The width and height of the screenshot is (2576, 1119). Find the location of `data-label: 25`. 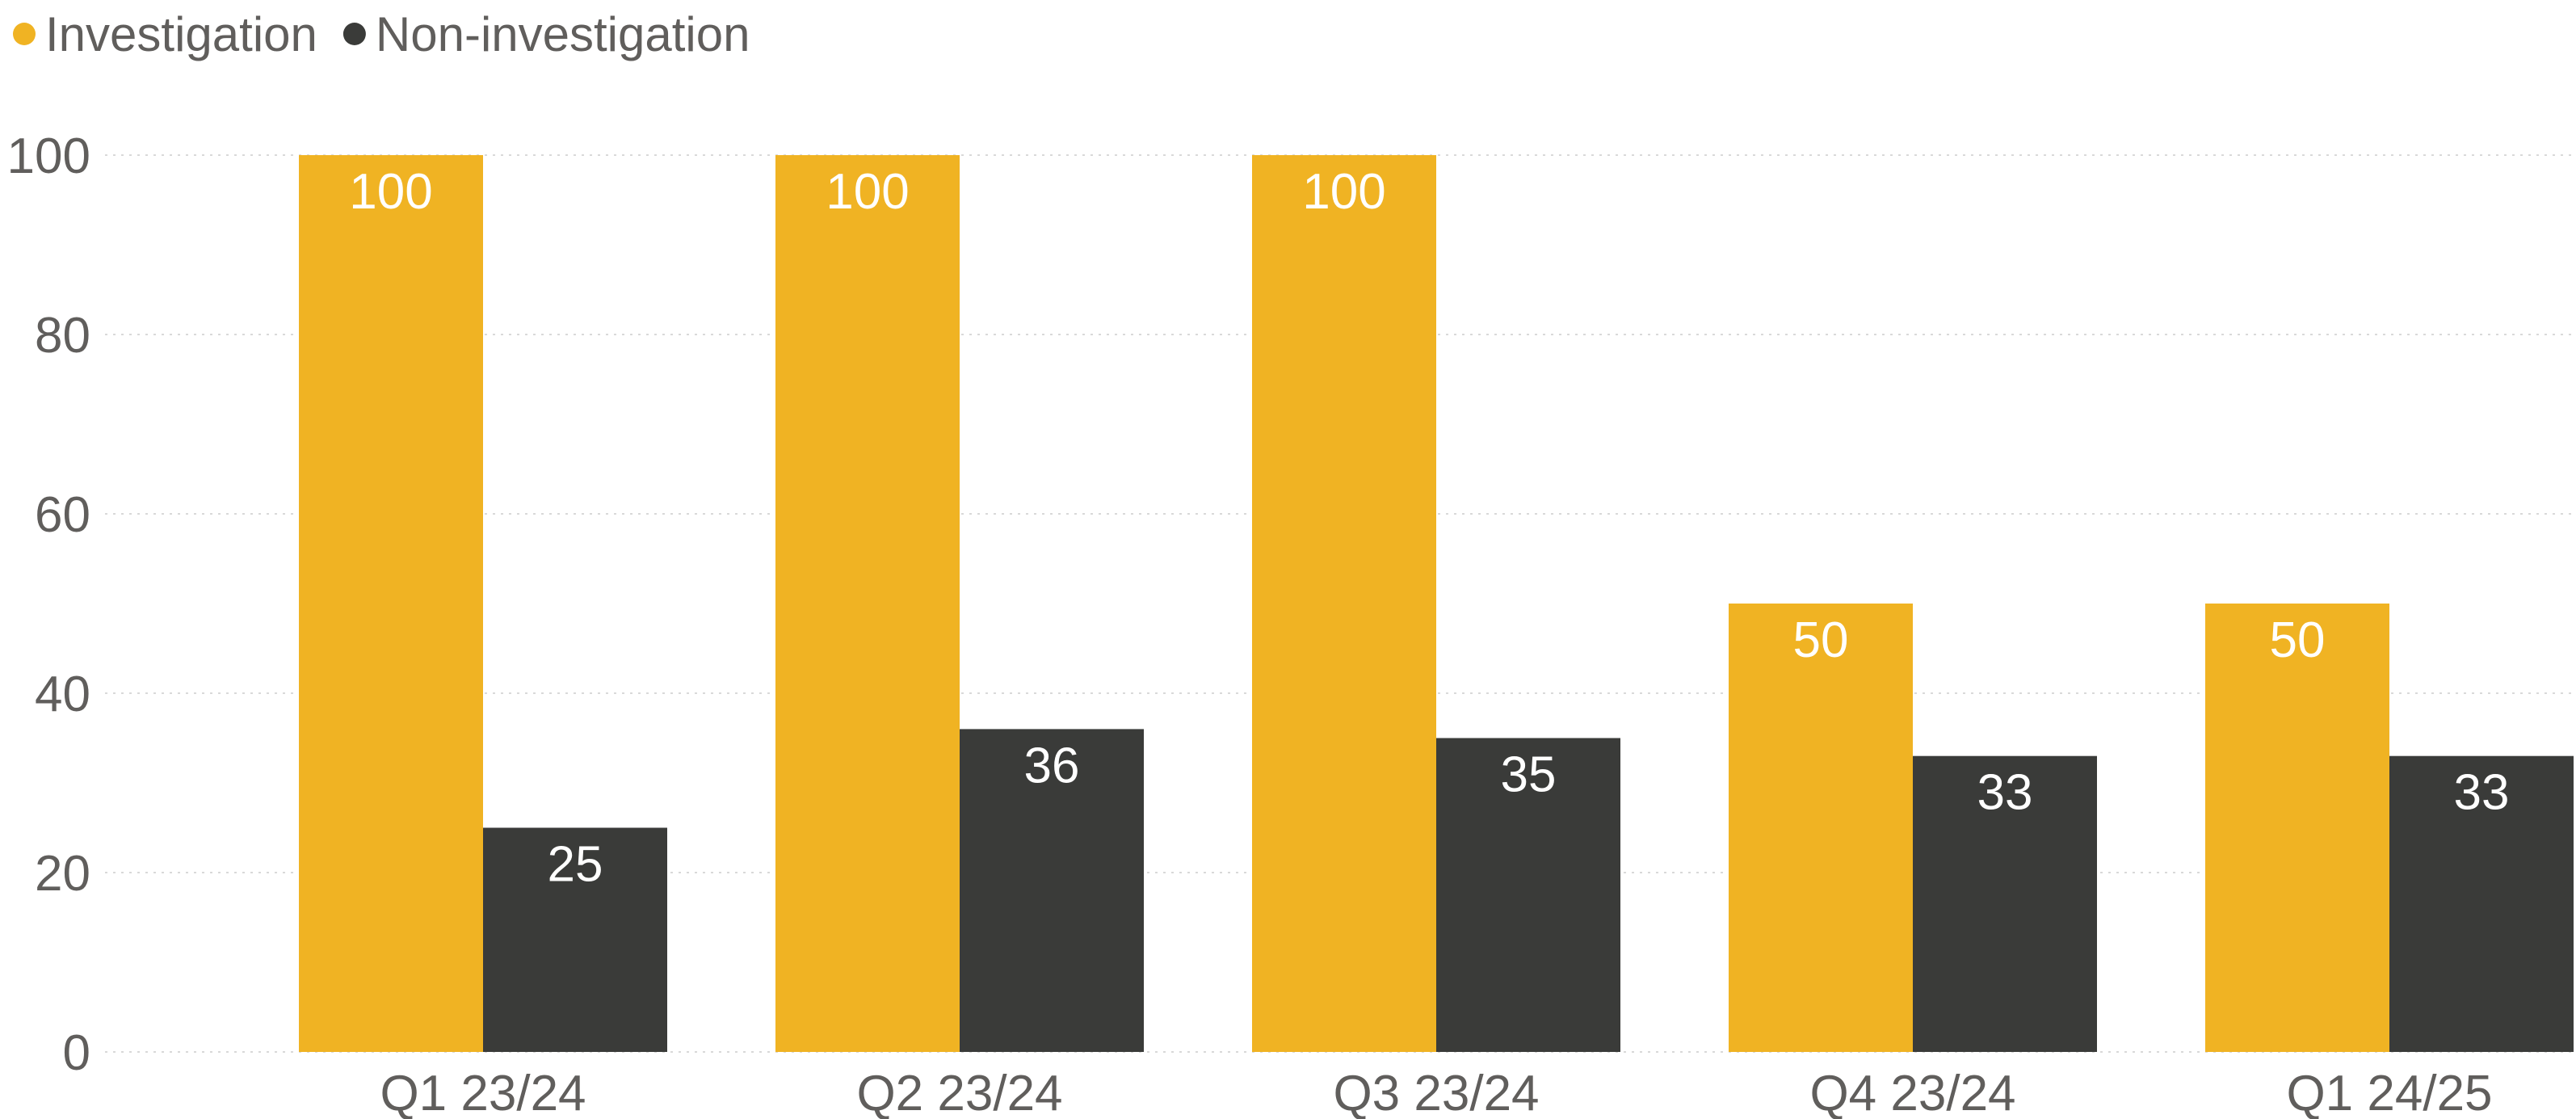

data-label: 25 is located at coordinates (576, 865).